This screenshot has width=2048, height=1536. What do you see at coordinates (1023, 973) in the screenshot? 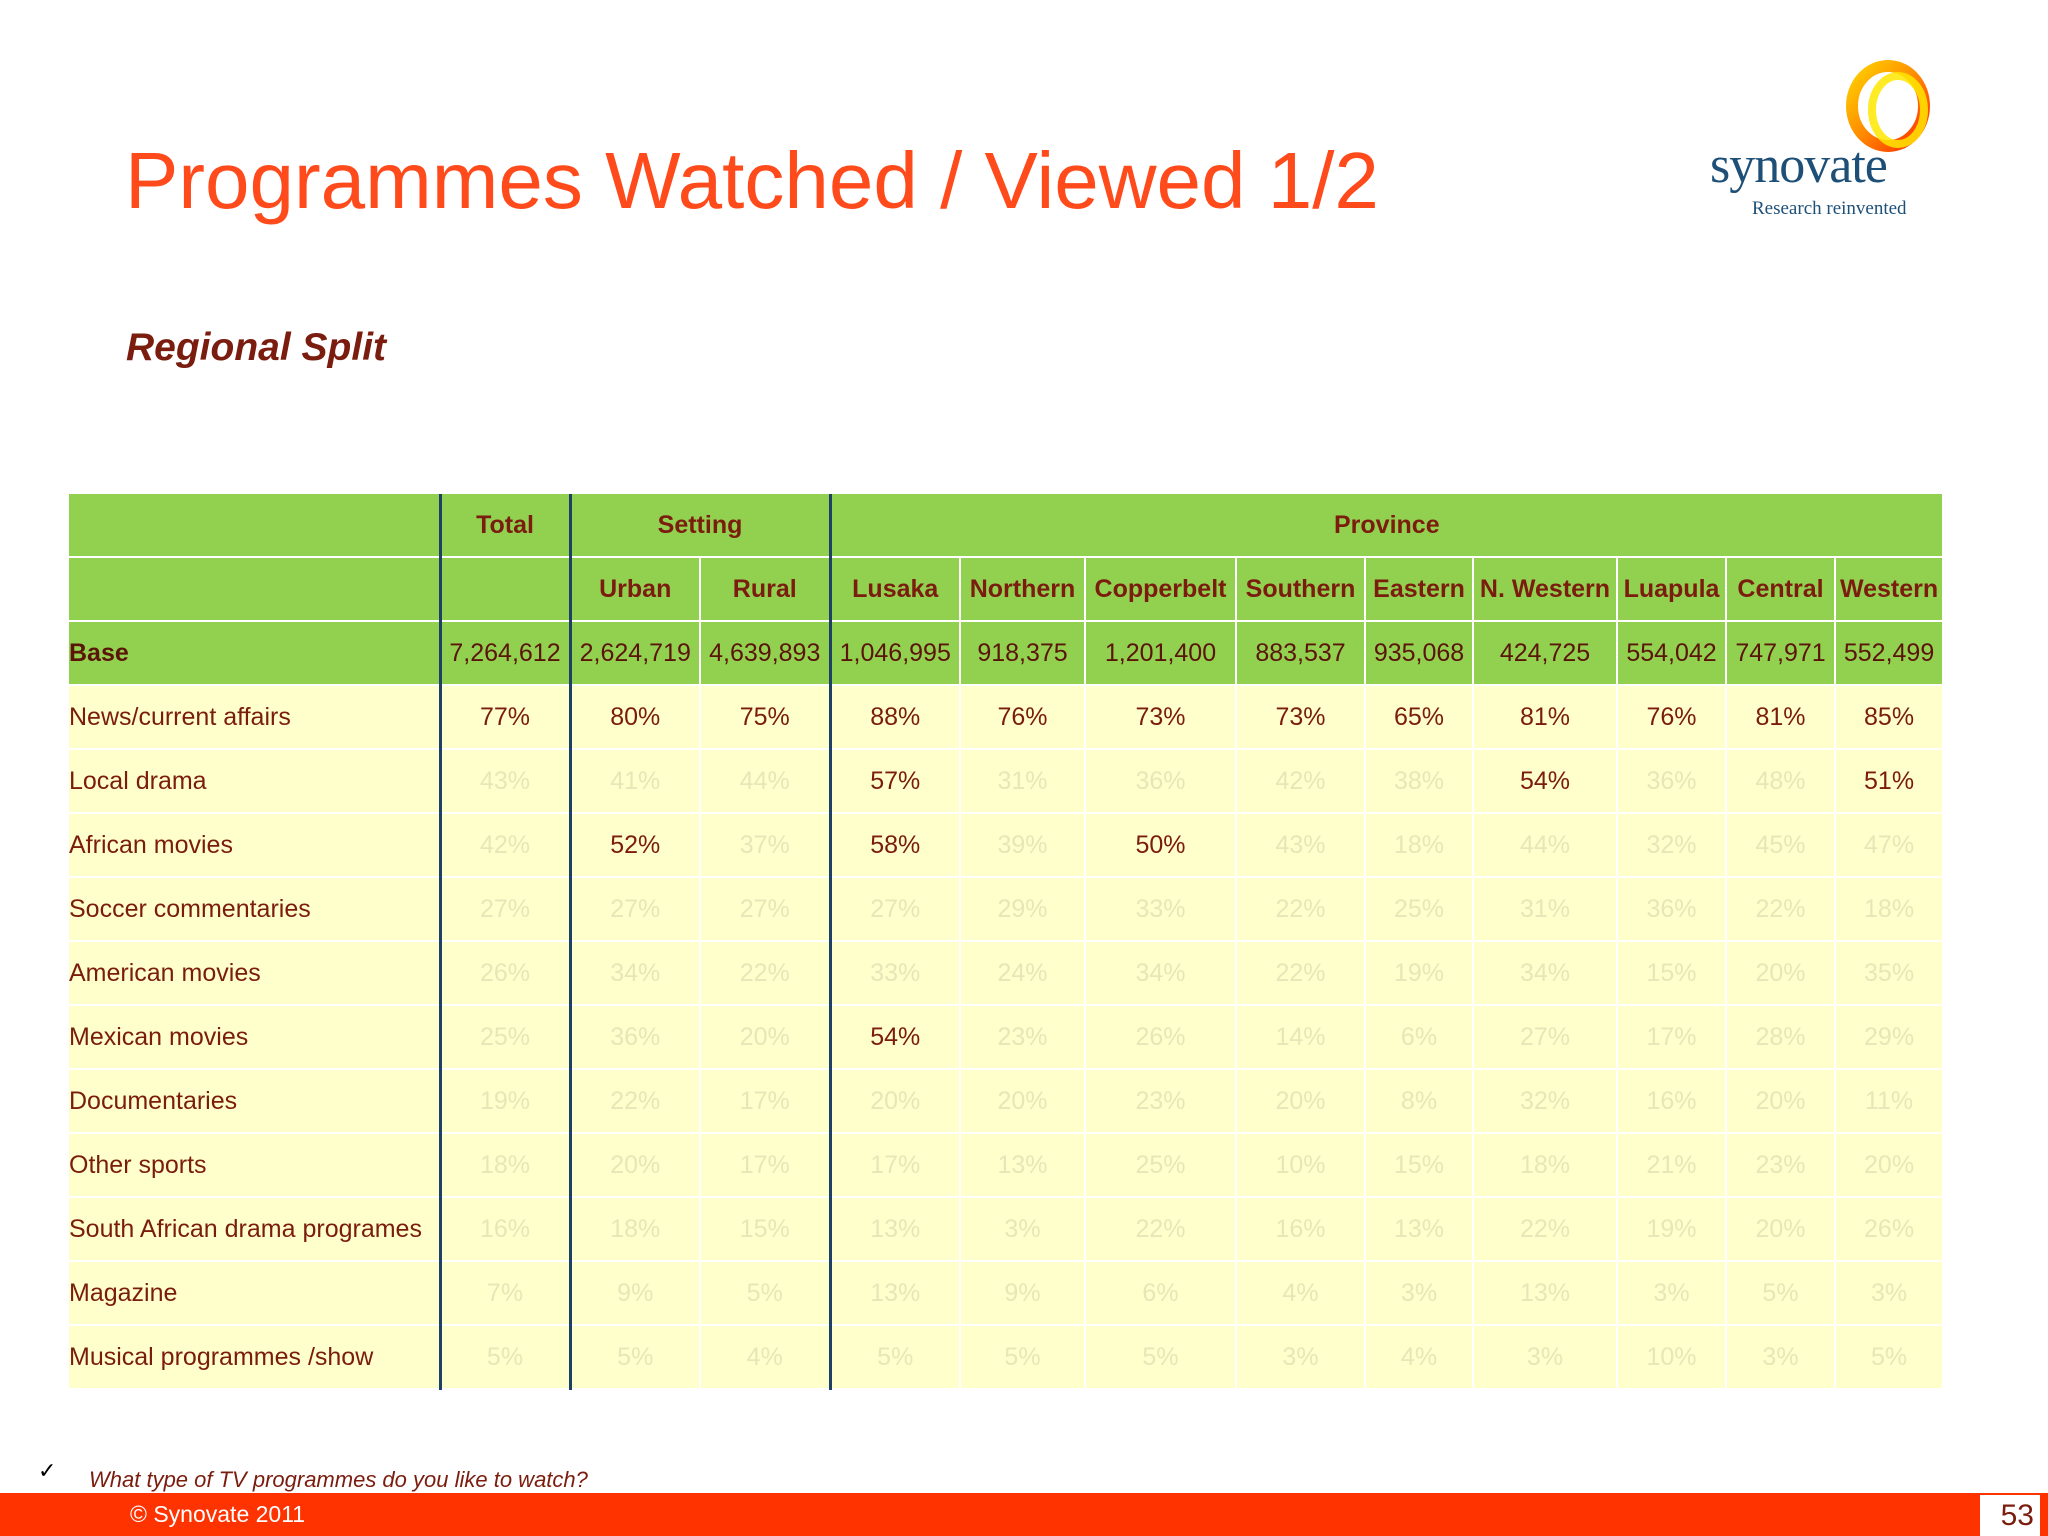
I see `table-cell: 24%` at bounding box center [1023, 973].